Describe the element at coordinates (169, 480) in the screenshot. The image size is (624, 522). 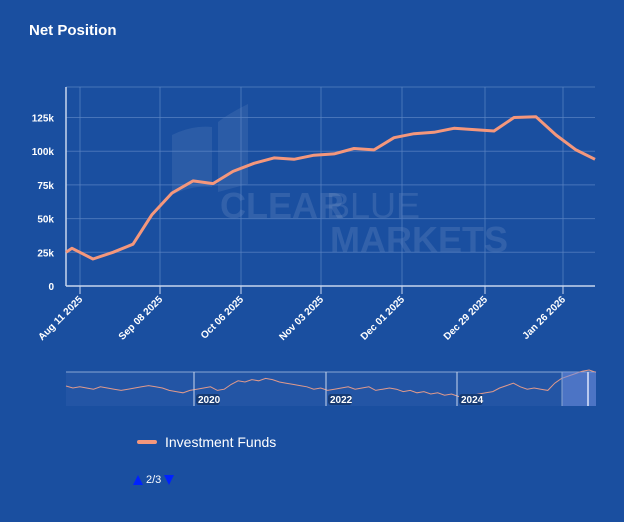
I see `pager-down-arrow-icon` at that location.